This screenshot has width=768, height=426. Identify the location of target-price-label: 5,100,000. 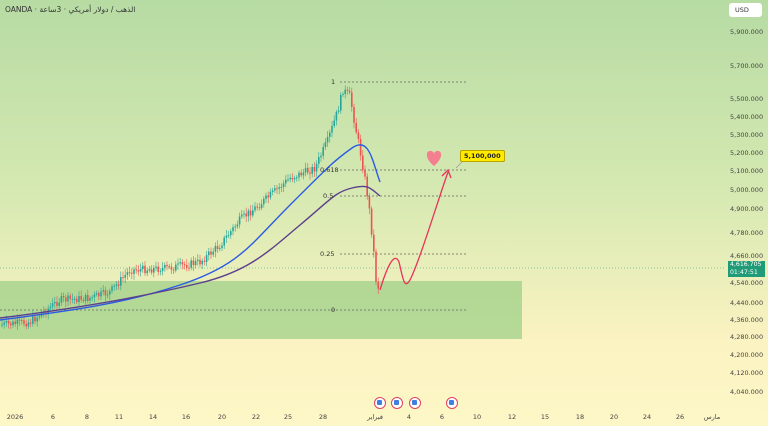
(482, 156).